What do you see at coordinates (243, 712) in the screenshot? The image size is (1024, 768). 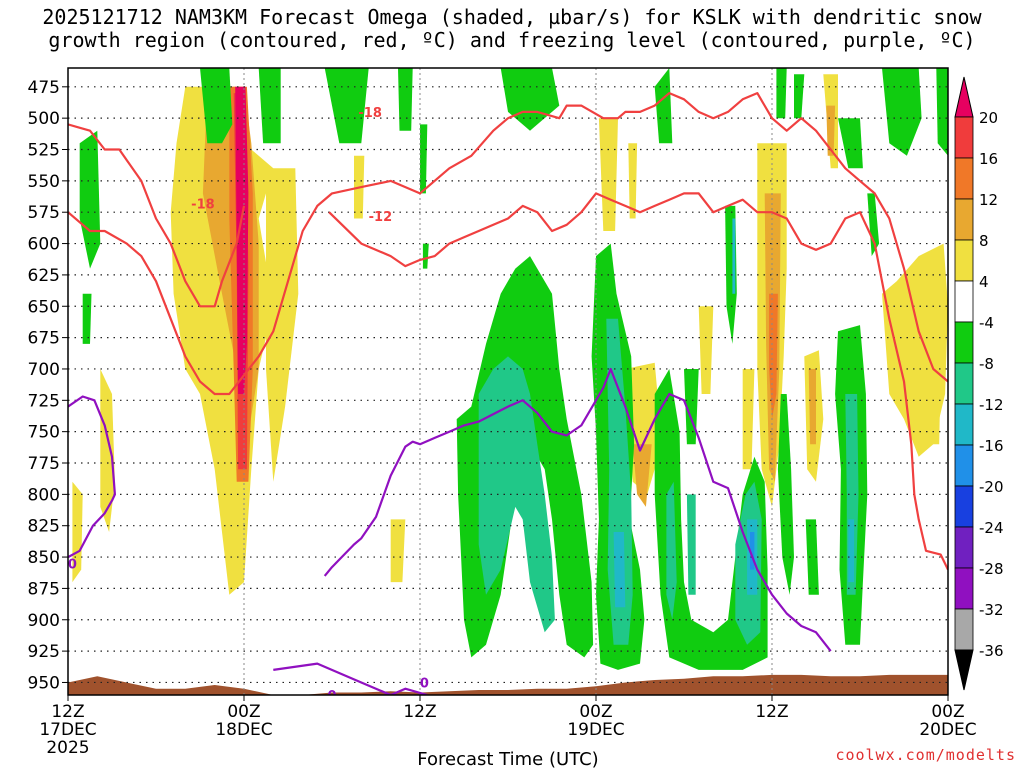 I see `x-tick-label-12-1: 00Z` at bounding box center [243, 712].